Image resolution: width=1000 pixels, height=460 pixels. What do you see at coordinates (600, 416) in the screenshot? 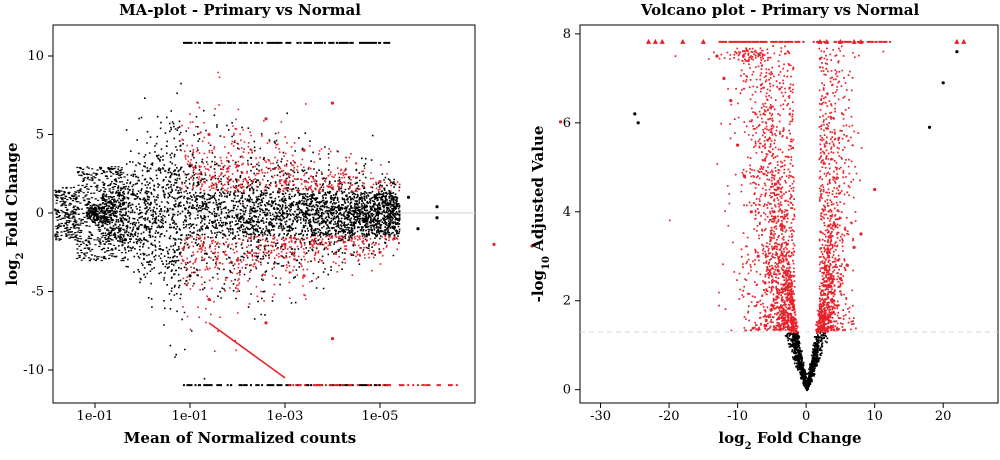
I see `volcano-x-tick-label: -30` at bounding box center [600, 416].